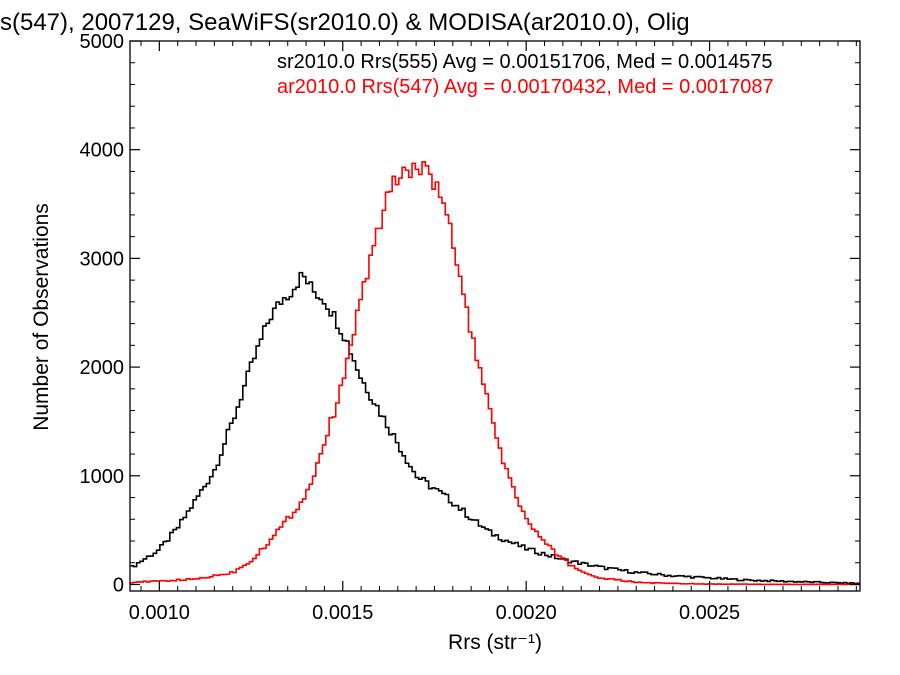 This screenshot has width=900, height=675. What do you see at coordinates (159, 613) in the screenshot?
I see `x-tick-label: 0.0010` at bounding box center [159, 613].